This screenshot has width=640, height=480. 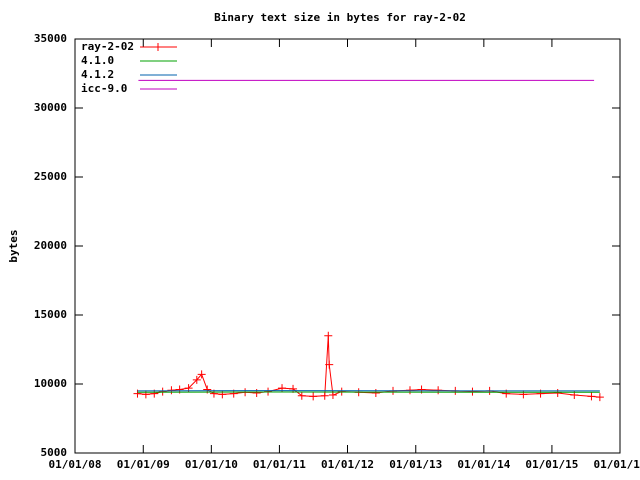 What do you see at coordinates (50, 314) in the screenshot?
I see `y-tick-label: 15000` at bounding box center [50, 314].